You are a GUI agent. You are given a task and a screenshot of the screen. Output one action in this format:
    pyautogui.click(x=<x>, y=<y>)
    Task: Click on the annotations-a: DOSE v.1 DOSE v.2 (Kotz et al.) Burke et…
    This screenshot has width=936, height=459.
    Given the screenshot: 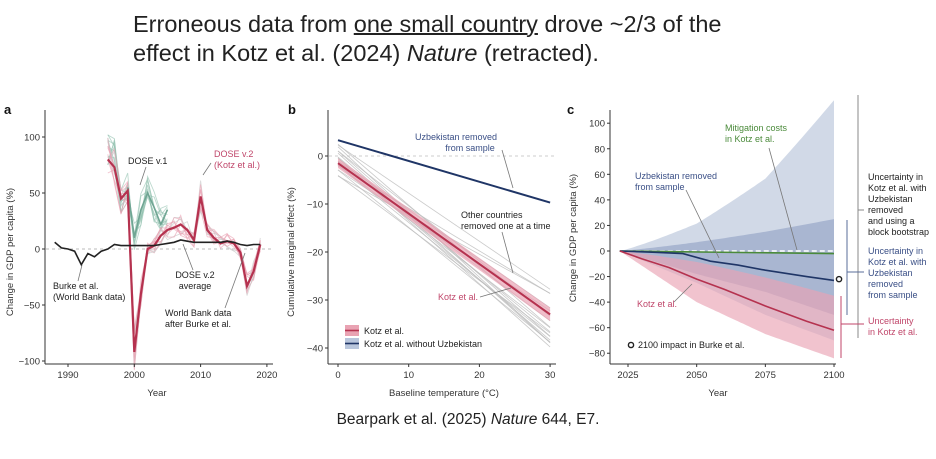 What is the action you would take?
    pyautogui.click(x=156, y=239)
    